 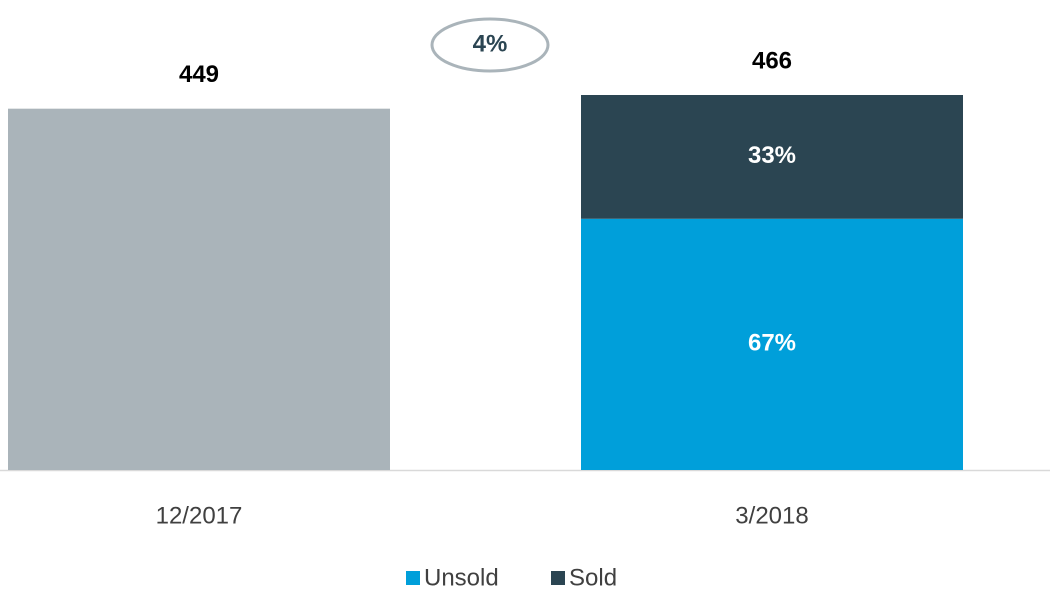 I want to click on segment-label: 33%, so click(x=772, y=155).